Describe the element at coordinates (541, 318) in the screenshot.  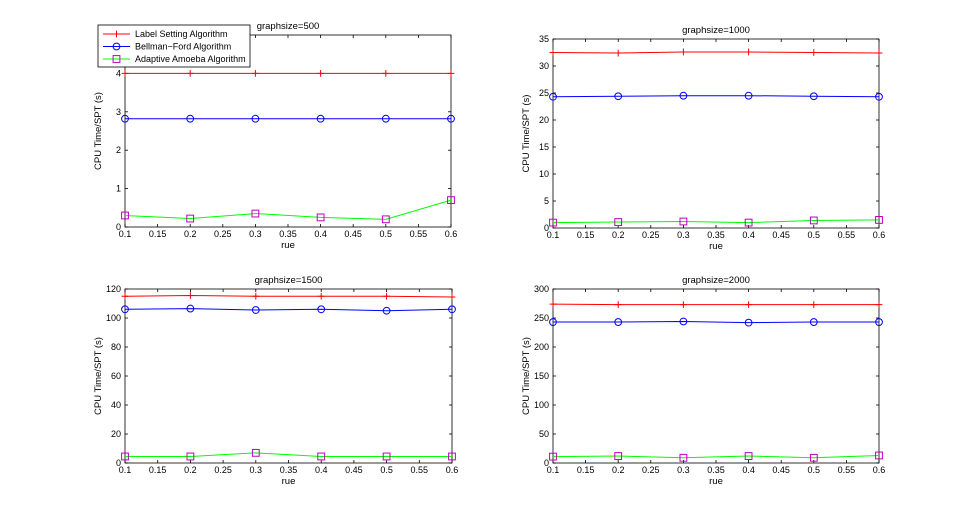
I see `y-tick-label: 250` at that location.